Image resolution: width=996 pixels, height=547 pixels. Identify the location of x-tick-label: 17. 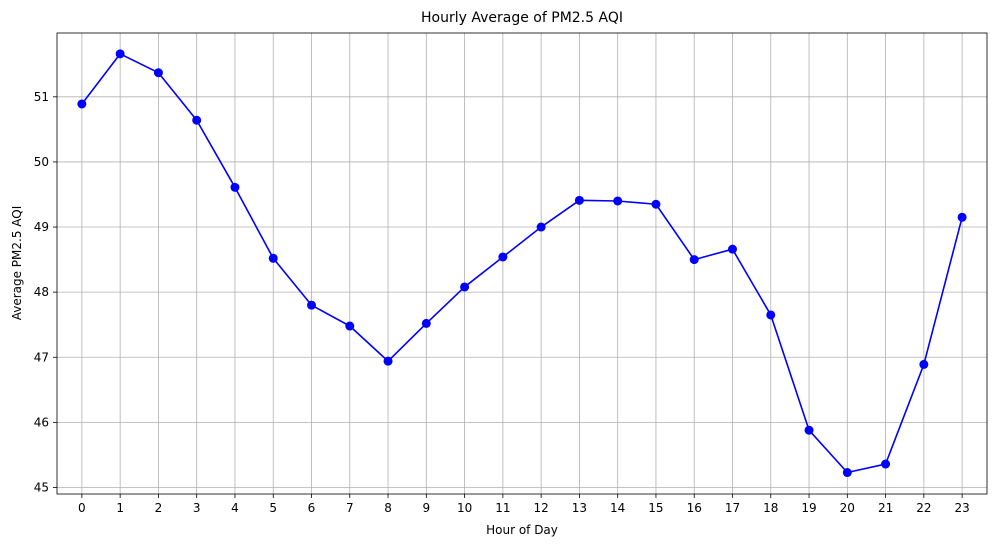
(732, 508).